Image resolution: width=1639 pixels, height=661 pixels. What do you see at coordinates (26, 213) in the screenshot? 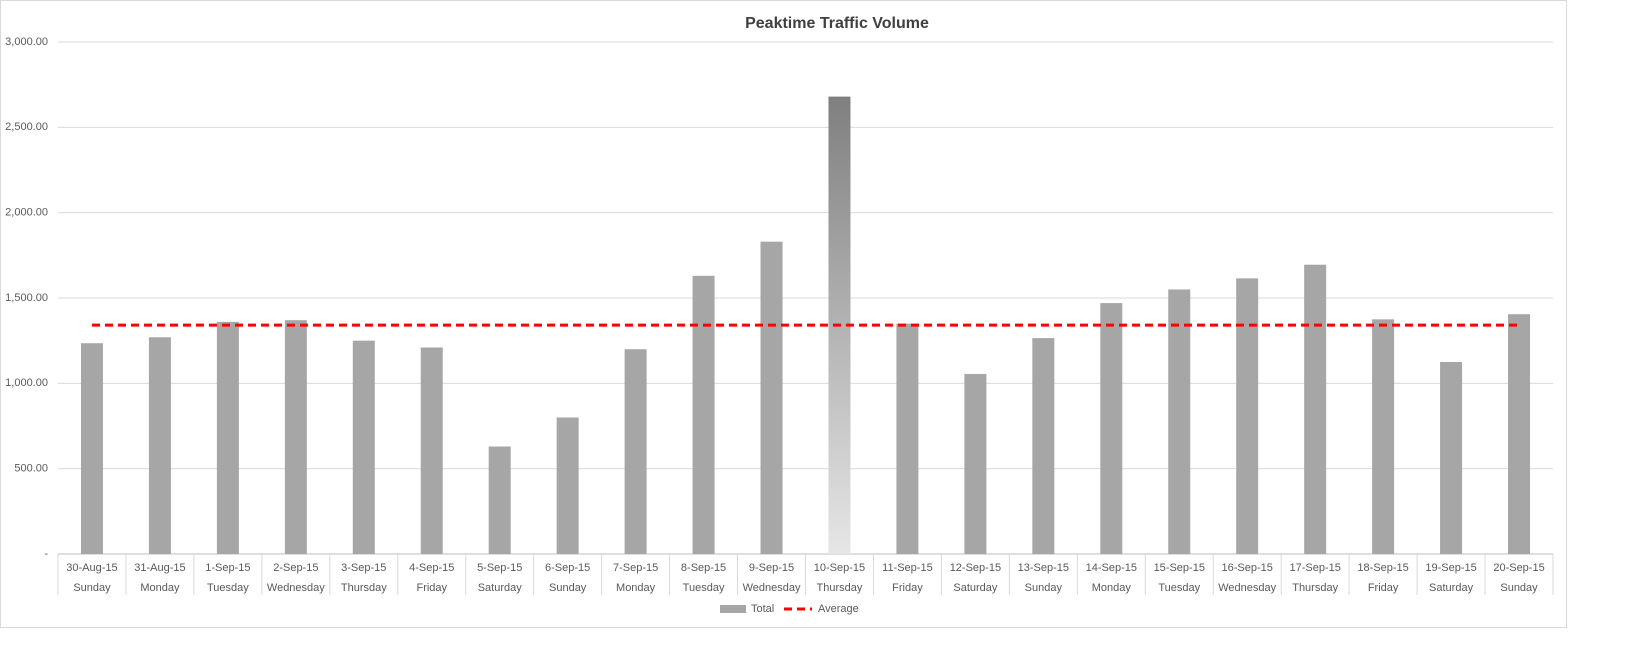
I see `y-tick-label: 2,000.00` at bounding box center [26, 213].